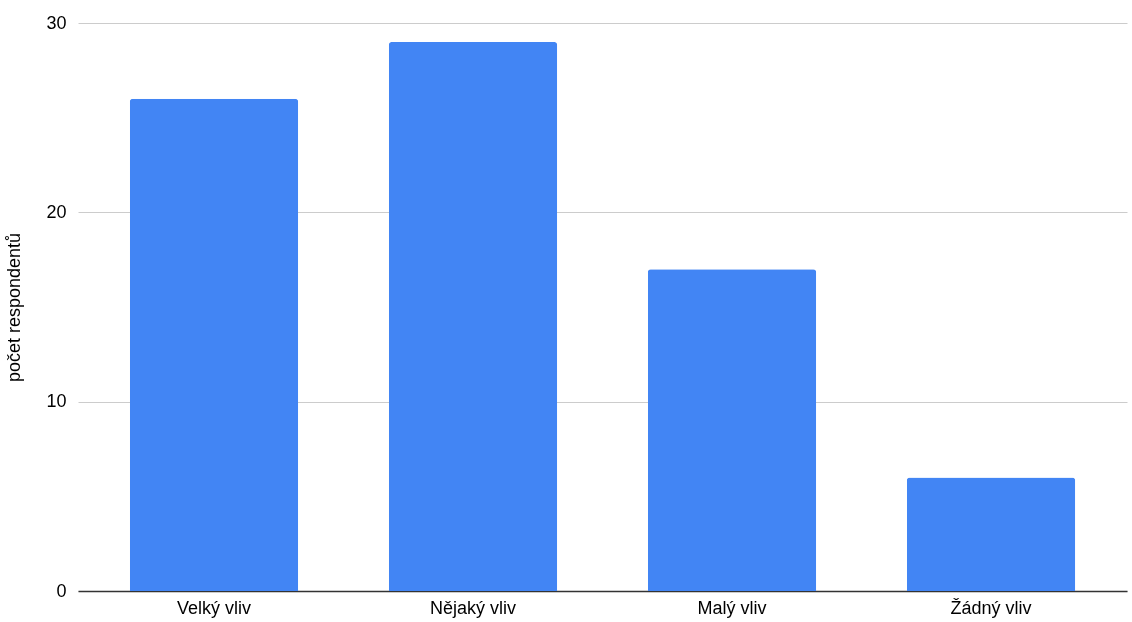  Describe the element at coordinates (732, 607) in the screenshot. I see `x-tick-label: Malý vliv` at that location.